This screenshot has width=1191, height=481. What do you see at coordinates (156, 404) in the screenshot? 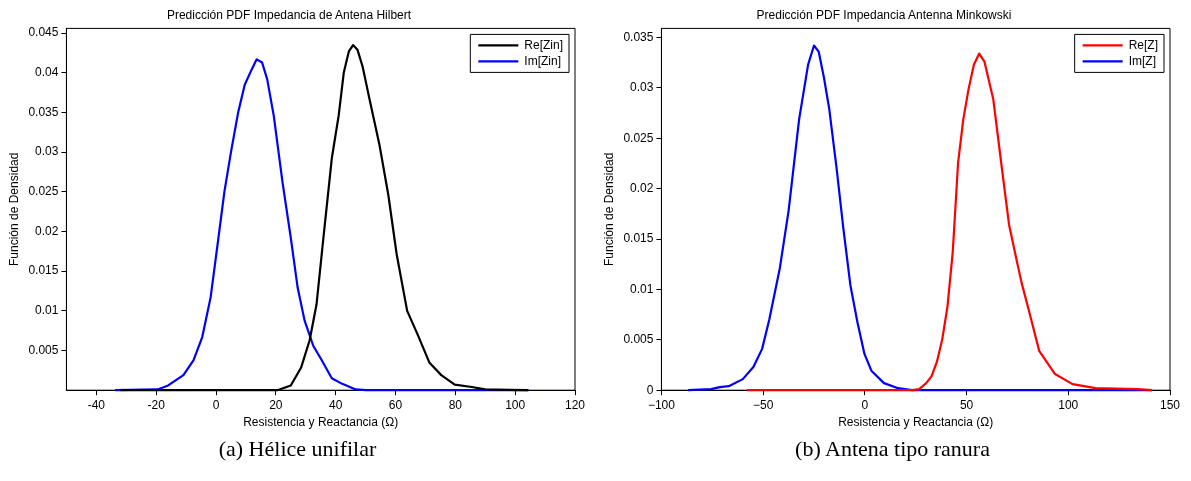
I see `x-tick-label: -20` at bounding box center [156, 404].